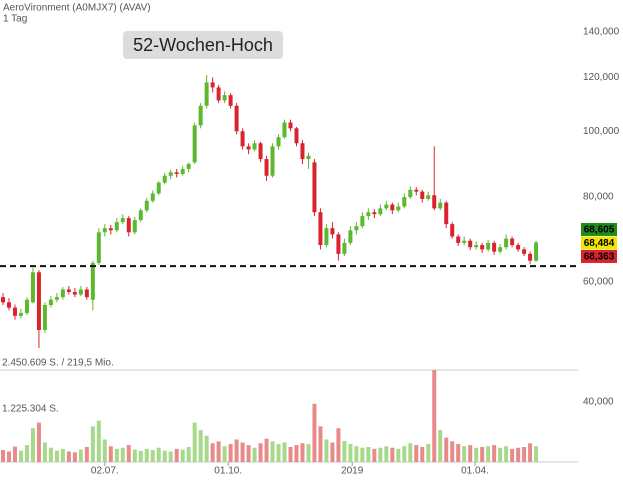  What do you see at coordinates (352, 471) in the screenshot?
I see `x-tick-label: 2019` at bounding box center [352, 471].